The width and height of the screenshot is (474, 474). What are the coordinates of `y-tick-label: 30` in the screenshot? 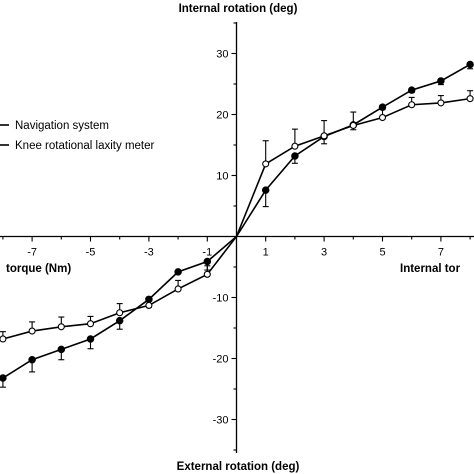 It's located at (222, 55).